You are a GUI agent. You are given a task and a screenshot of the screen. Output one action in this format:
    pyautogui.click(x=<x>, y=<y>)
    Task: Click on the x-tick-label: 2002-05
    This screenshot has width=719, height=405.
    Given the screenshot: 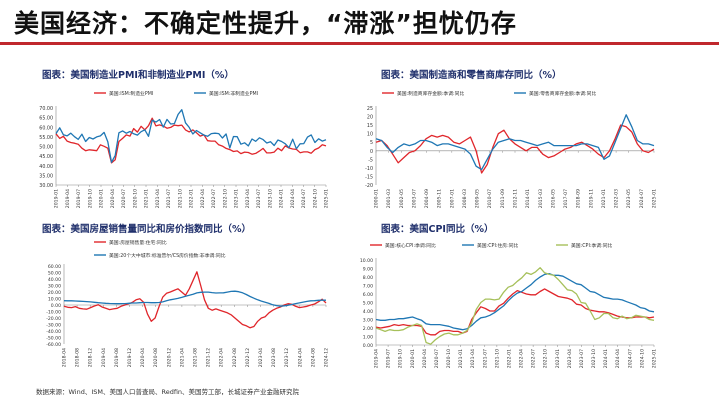 What is the action you would take?
    pyautogui.click(x=402, y=198)
    